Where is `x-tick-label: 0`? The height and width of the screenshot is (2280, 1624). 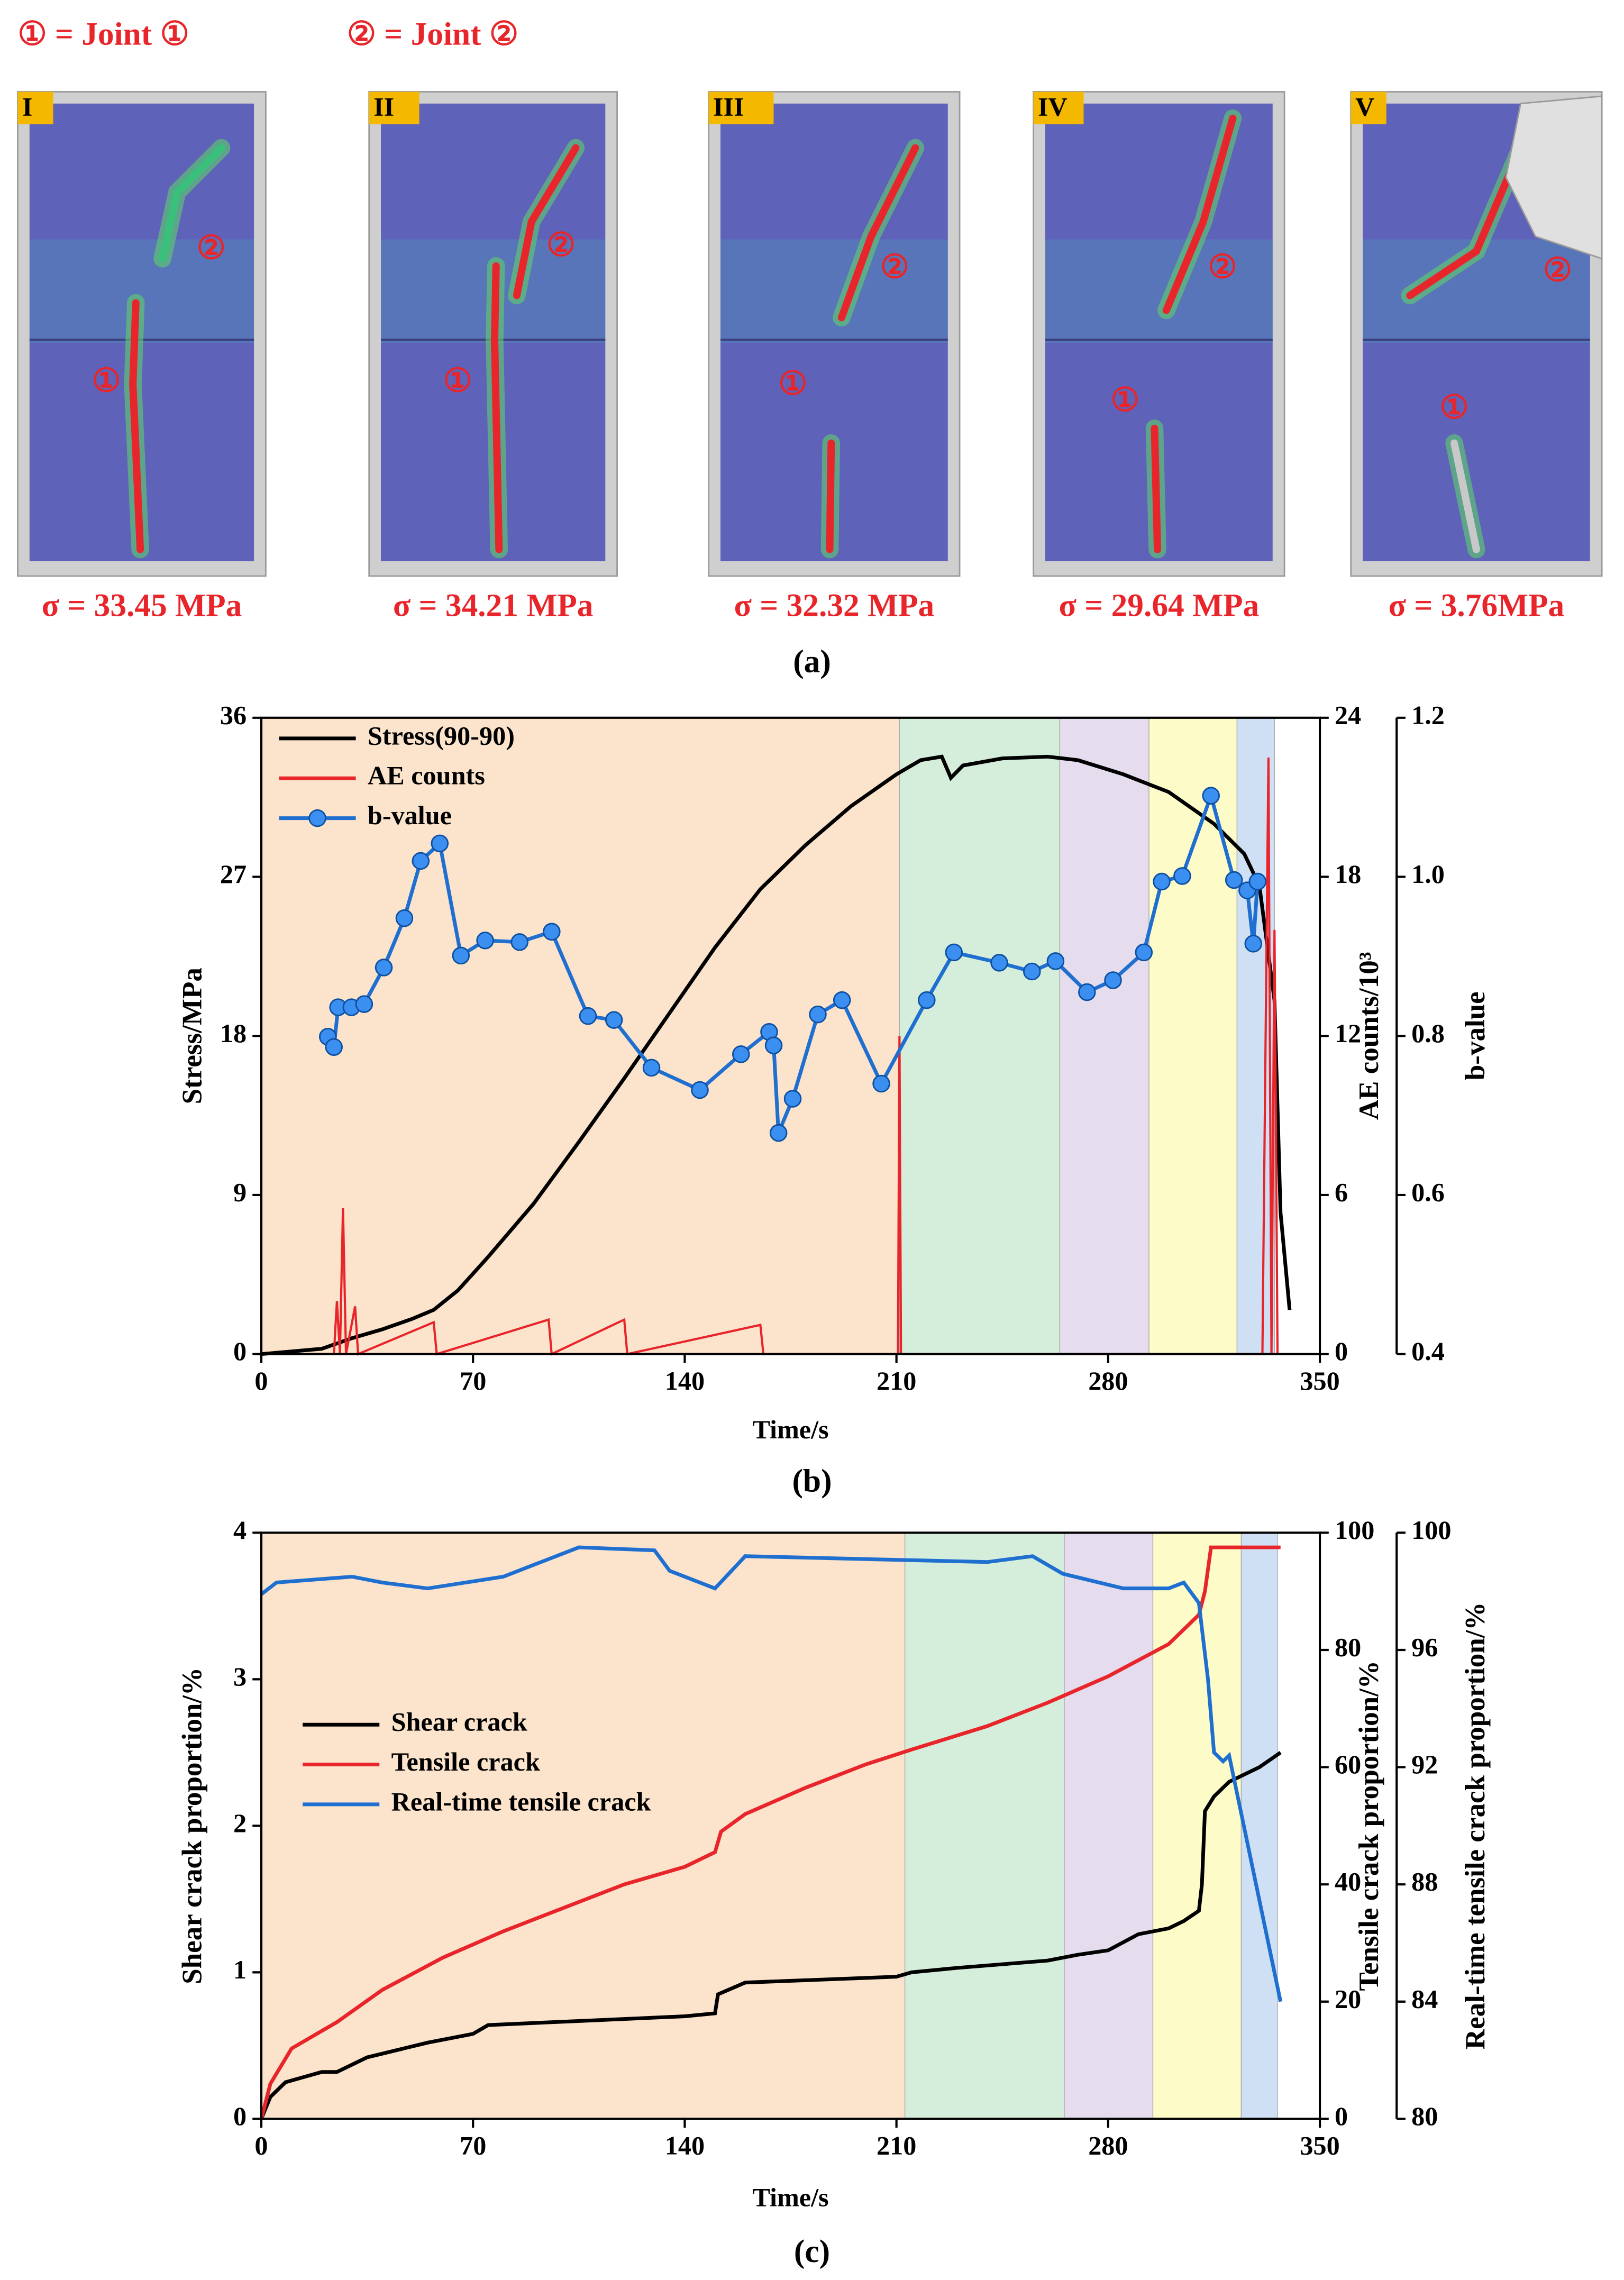
x-tick-label: 0 is located at coordinates (261, 1381).